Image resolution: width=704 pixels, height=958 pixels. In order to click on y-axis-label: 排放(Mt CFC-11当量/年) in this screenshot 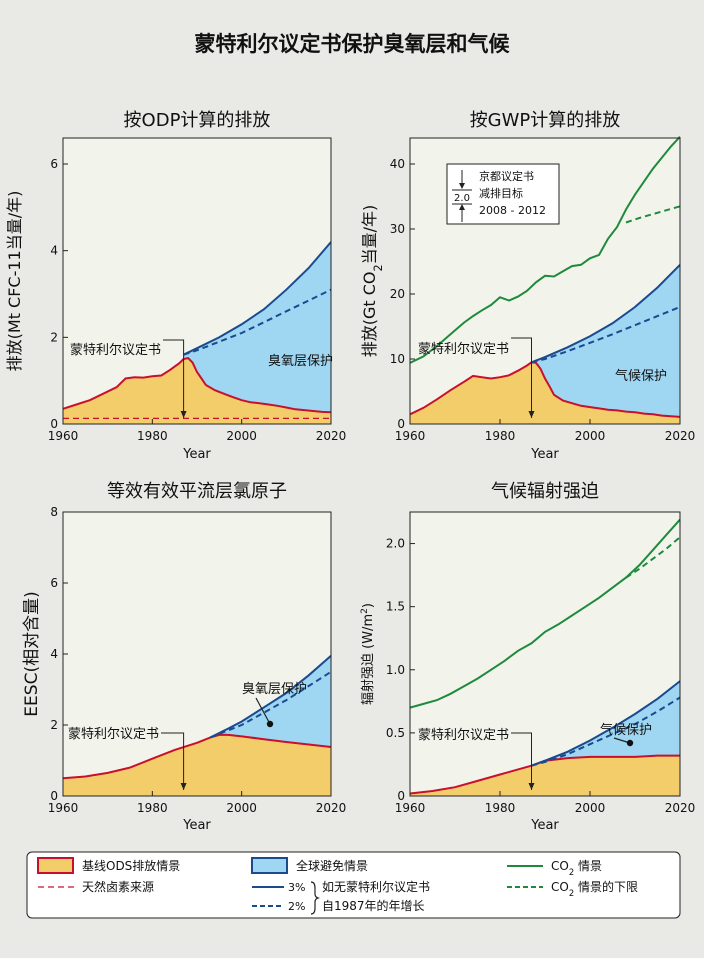, I will do `click(14, 281)`.